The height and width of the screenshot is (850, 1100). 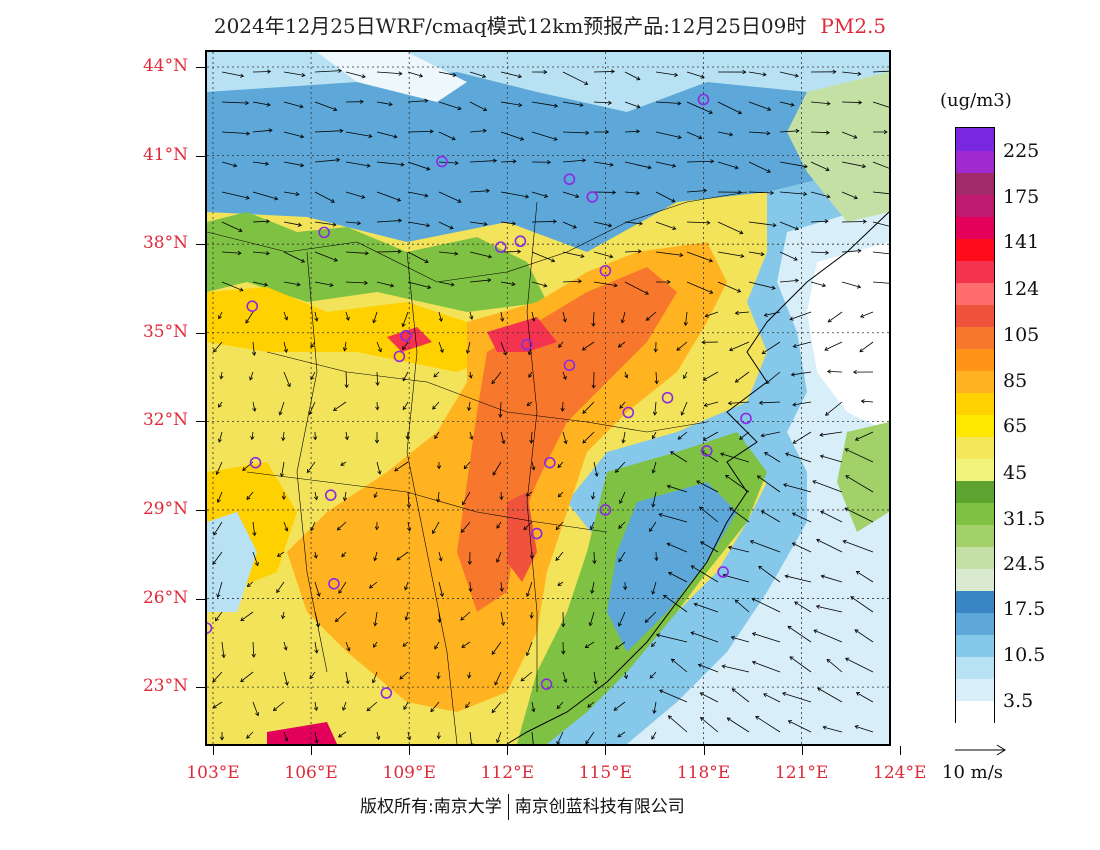 I want to click on lon-label: 103°E, so click(x=213, y=773).